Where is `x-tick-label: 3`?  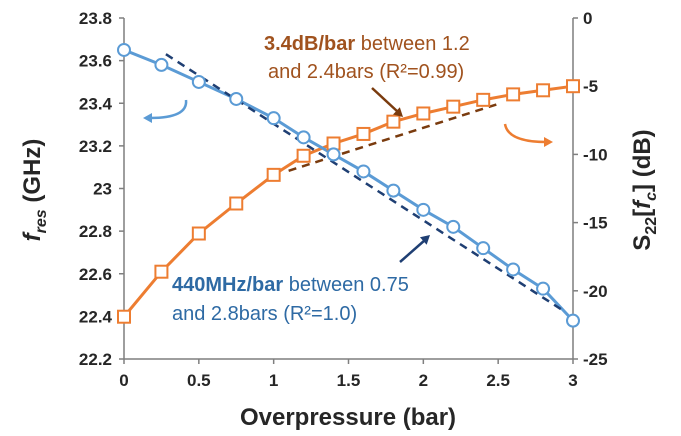 x-tick-label: 3 is located at coordinates (572, 380).